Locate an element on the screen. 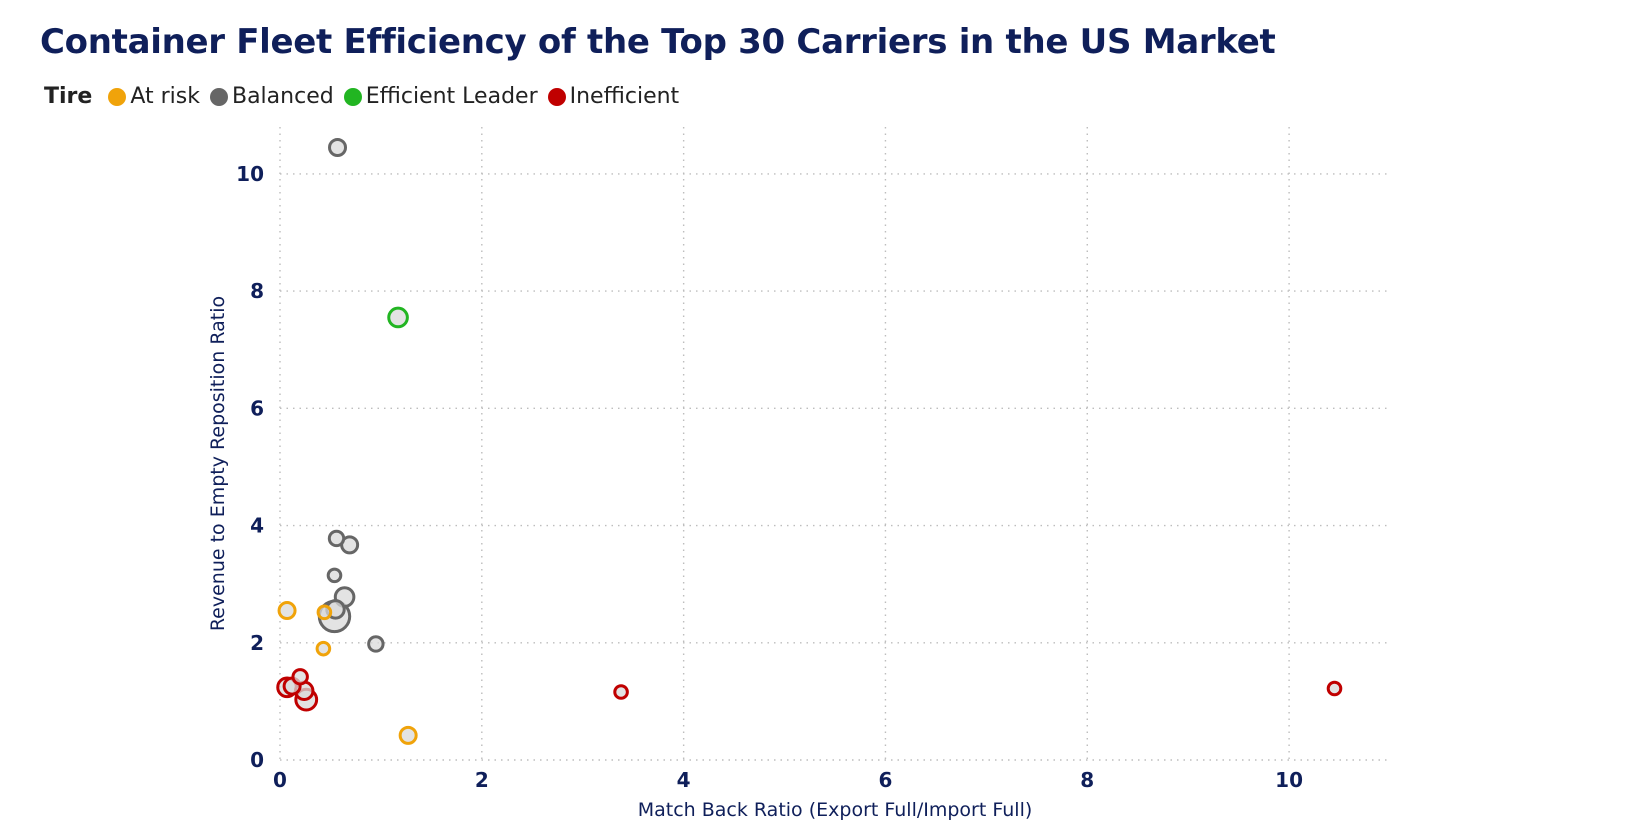  y-axis-label: Revenue to Empty Reposition Ratio is located at coordinates (218, 463).